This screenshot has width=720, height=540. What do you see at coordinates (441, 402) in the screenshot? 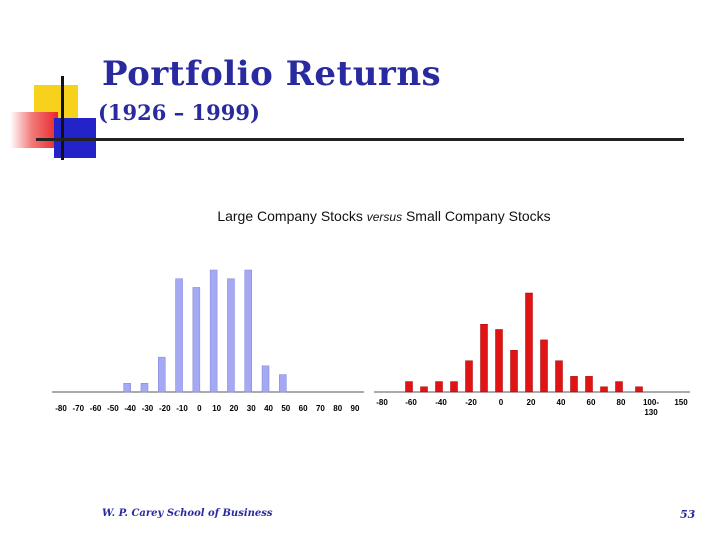
I see `small-chart-tick-label: -40` at bounding box center [441, 402].